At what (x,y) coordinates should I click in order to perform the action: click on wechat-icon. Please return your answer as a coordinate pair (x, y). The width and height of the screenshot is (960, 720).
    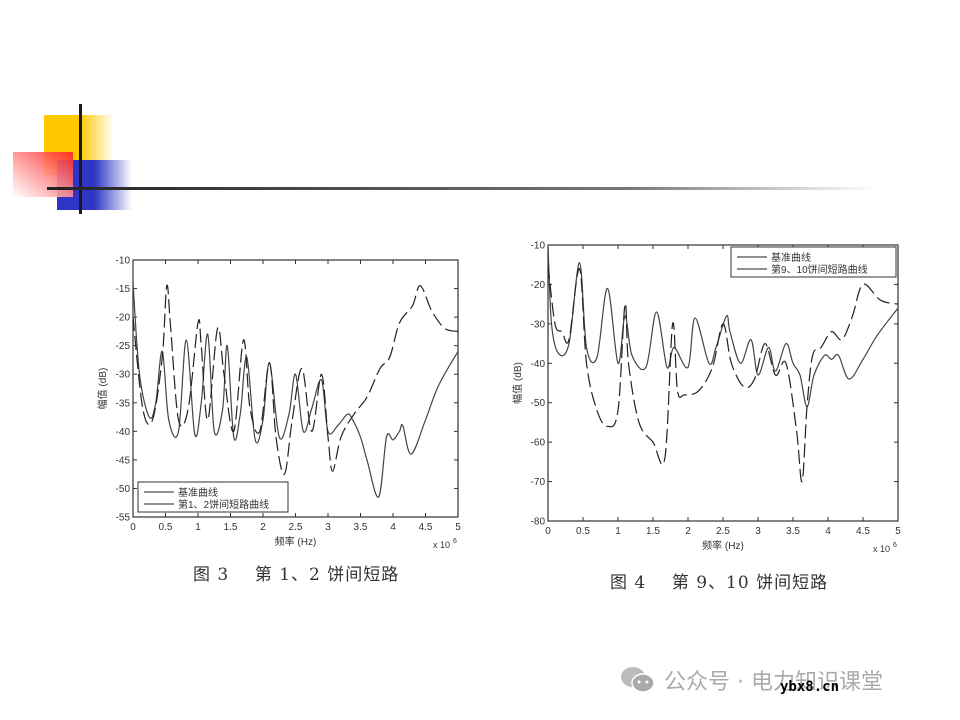
    Looking at the image, I should click on (638, 680).